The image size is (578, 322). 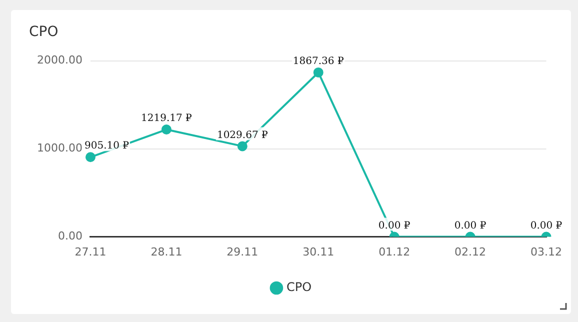 I want to click on data-label: 1219.17 ₽, so click(x=166, y=118).